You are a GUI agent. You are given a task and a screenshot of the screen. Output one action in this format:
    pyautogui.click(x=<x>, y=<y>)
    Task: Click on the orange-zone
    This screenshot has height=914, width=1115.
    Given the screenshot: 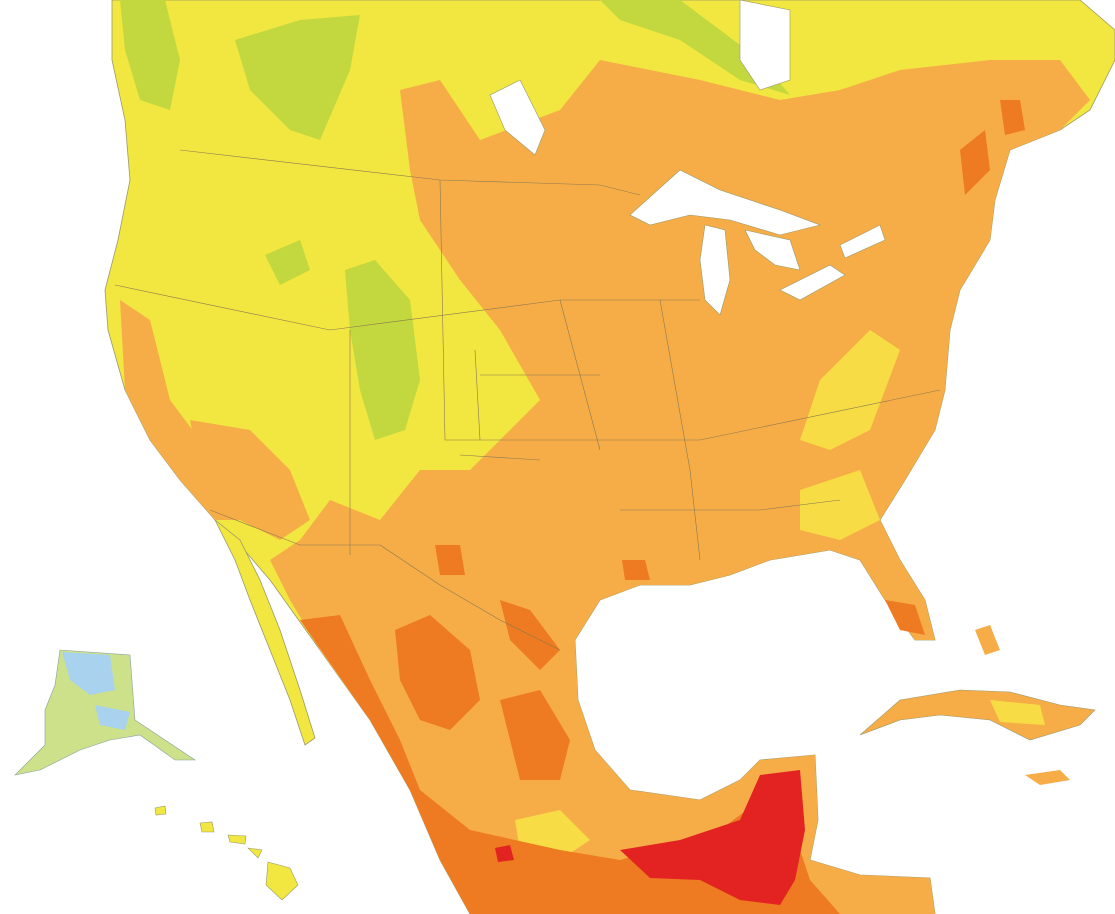 What is the action you would take?
    pyautogui.click(x=250, y=480)
    